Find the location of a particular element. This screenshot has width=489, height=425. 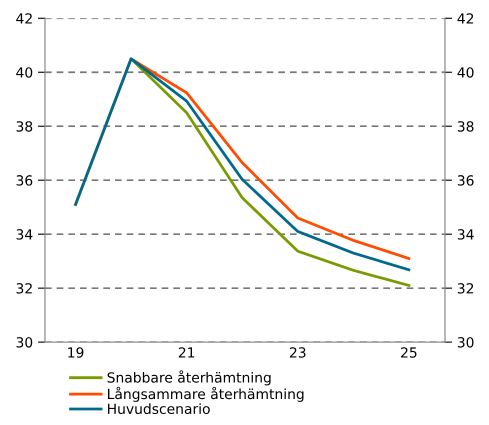

x-tick-label: 21 is located at coordinates (186, 352).